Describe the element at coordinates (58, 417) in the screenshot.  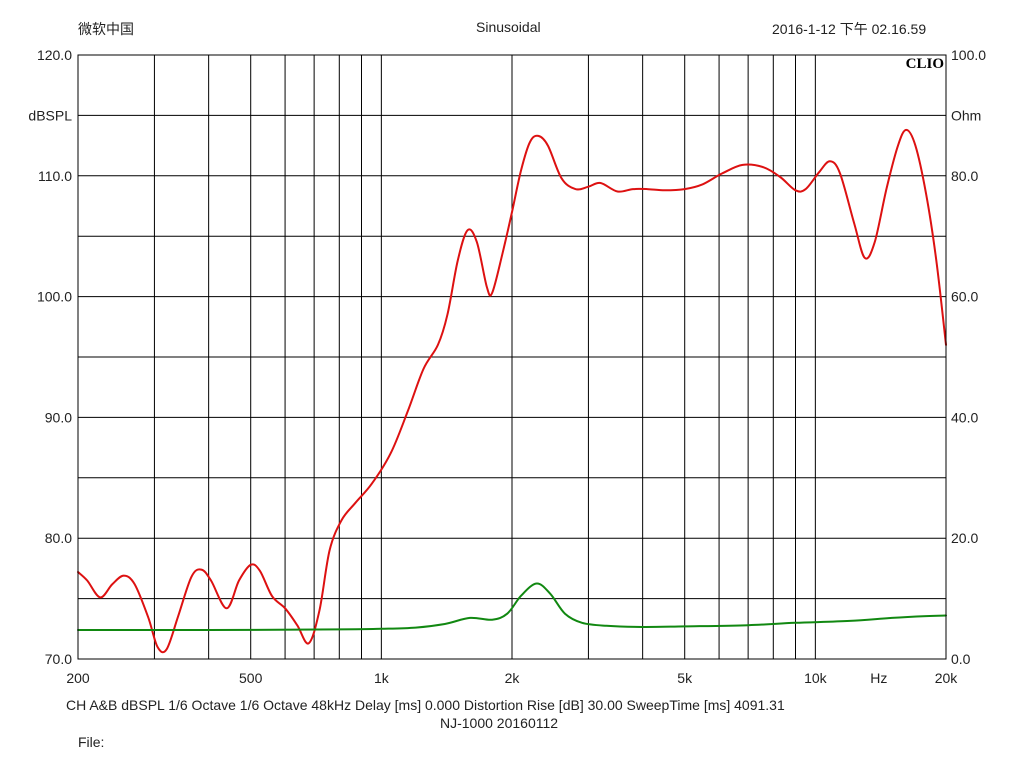
I see `y-left-tick-label: 90.0` at that location.